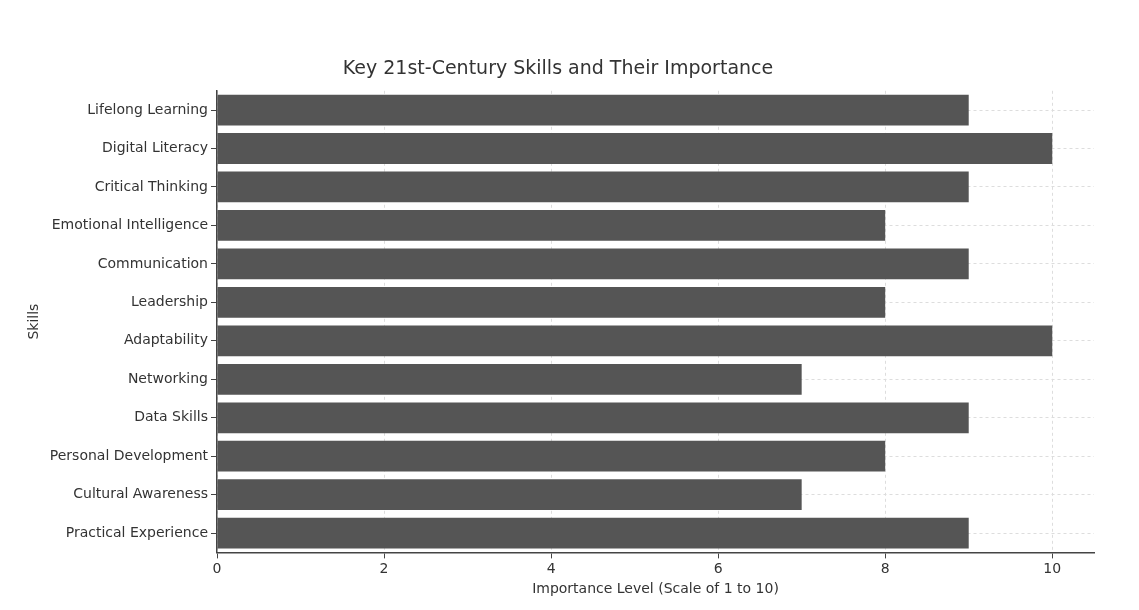 This screenshot has width=1139, height=610. What do you see at coordinates (141, 493) in the screenshot?
I see `y-tick-label: Cultural Awareness` at bounding box center [141, 493].